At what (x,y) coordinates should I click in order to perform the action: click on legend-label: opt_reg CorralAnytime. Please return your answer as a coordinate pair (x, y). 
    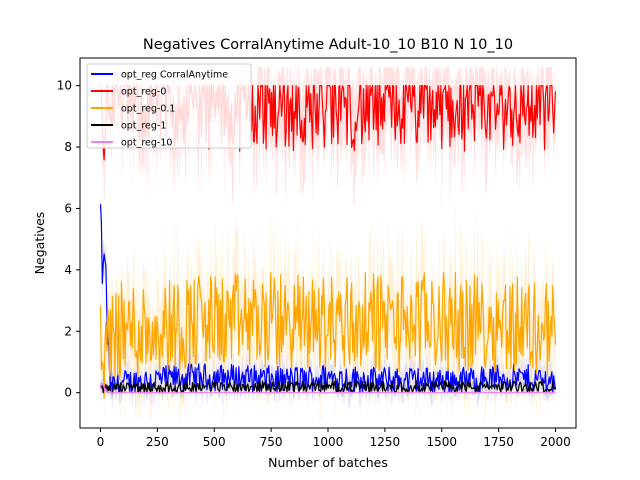
    Looking at the image, I should click on (174, 75).